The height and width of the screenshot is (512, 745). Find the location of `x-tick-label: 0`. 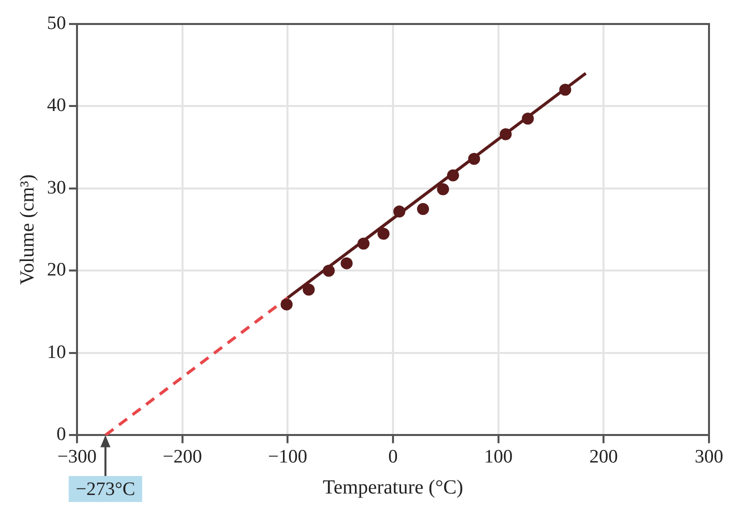

x-tick-label: 0 is located at coordinates (393, 457).